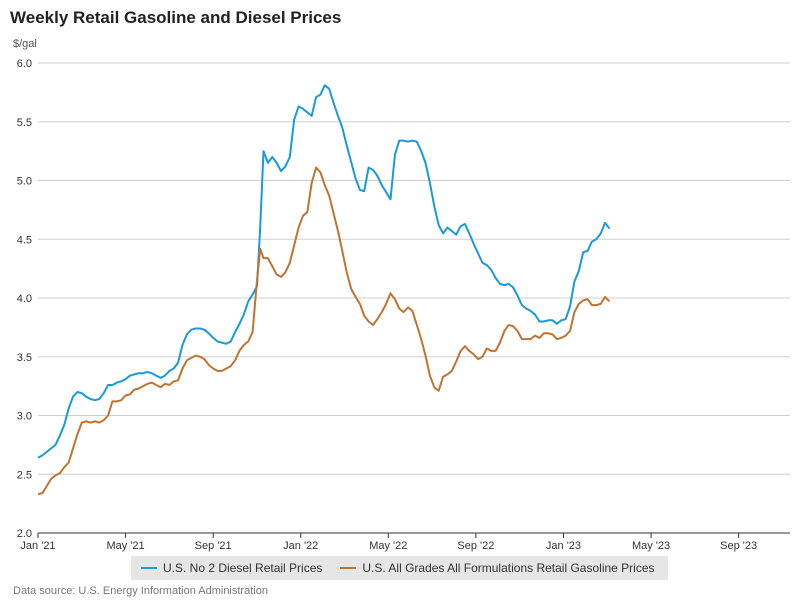  I want to click on y-tick-label: 3.0, so click(24, 417).